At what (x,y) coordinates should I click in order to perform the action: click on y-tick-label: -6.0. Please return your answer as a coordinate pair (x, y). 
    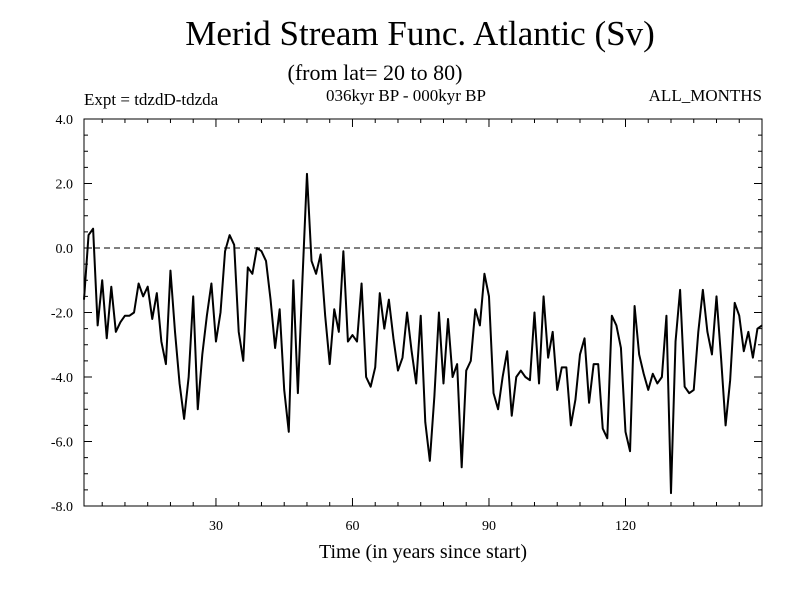
    Looking at the image, I should click on (62, 443).